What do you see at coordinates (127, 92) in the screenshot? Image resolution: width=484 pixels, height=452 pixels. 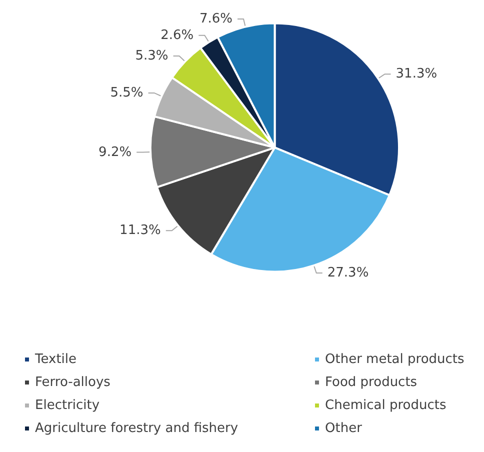 I see `data-label: 5.5%` at bounding box center [127, 92].